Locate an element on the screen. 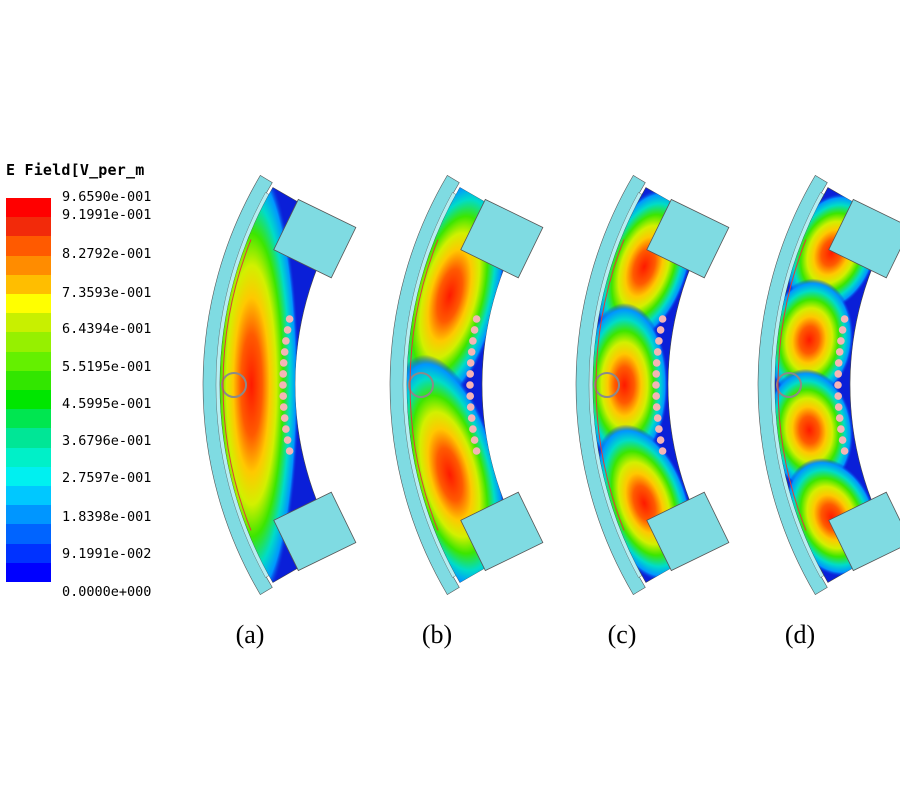 The image size is (900, 800). field-plot-c-svg is located at coordinates (652, 385).